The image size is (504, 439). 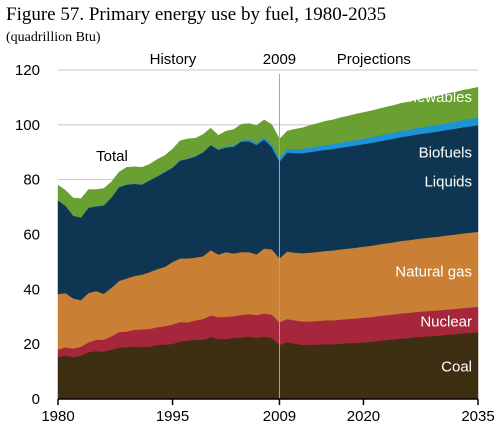 I want to click on x-tick-label: 2020, so click(x=363, y=416).